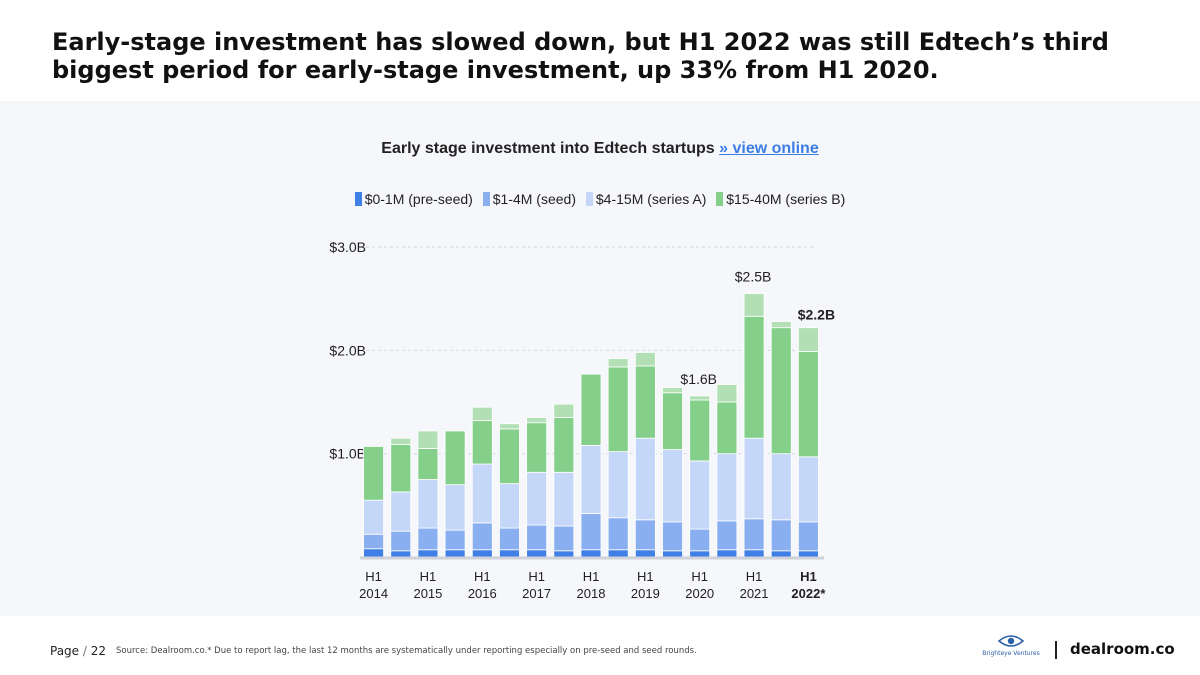 Image resolution: width=1200 pixels, height=675 pixels. What do you see at coordinates (699, 593) in the screenshot?
I see `x-tick-label: 2020` at bounding box center [699, 593].